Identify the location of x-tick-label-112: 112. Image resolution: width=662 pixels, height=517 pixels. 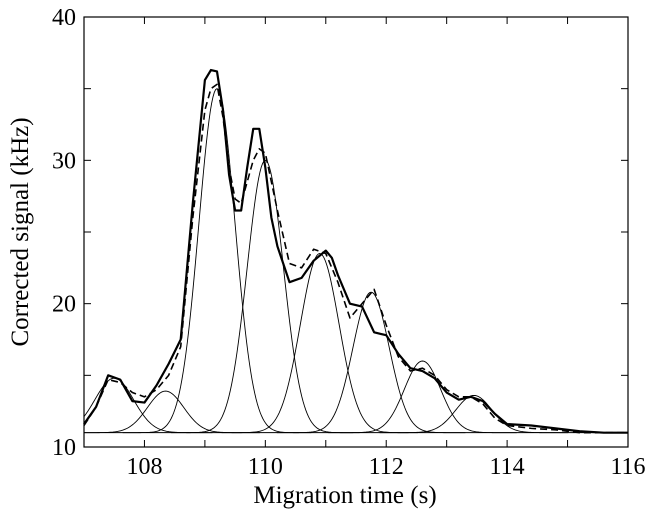
(386, 467).